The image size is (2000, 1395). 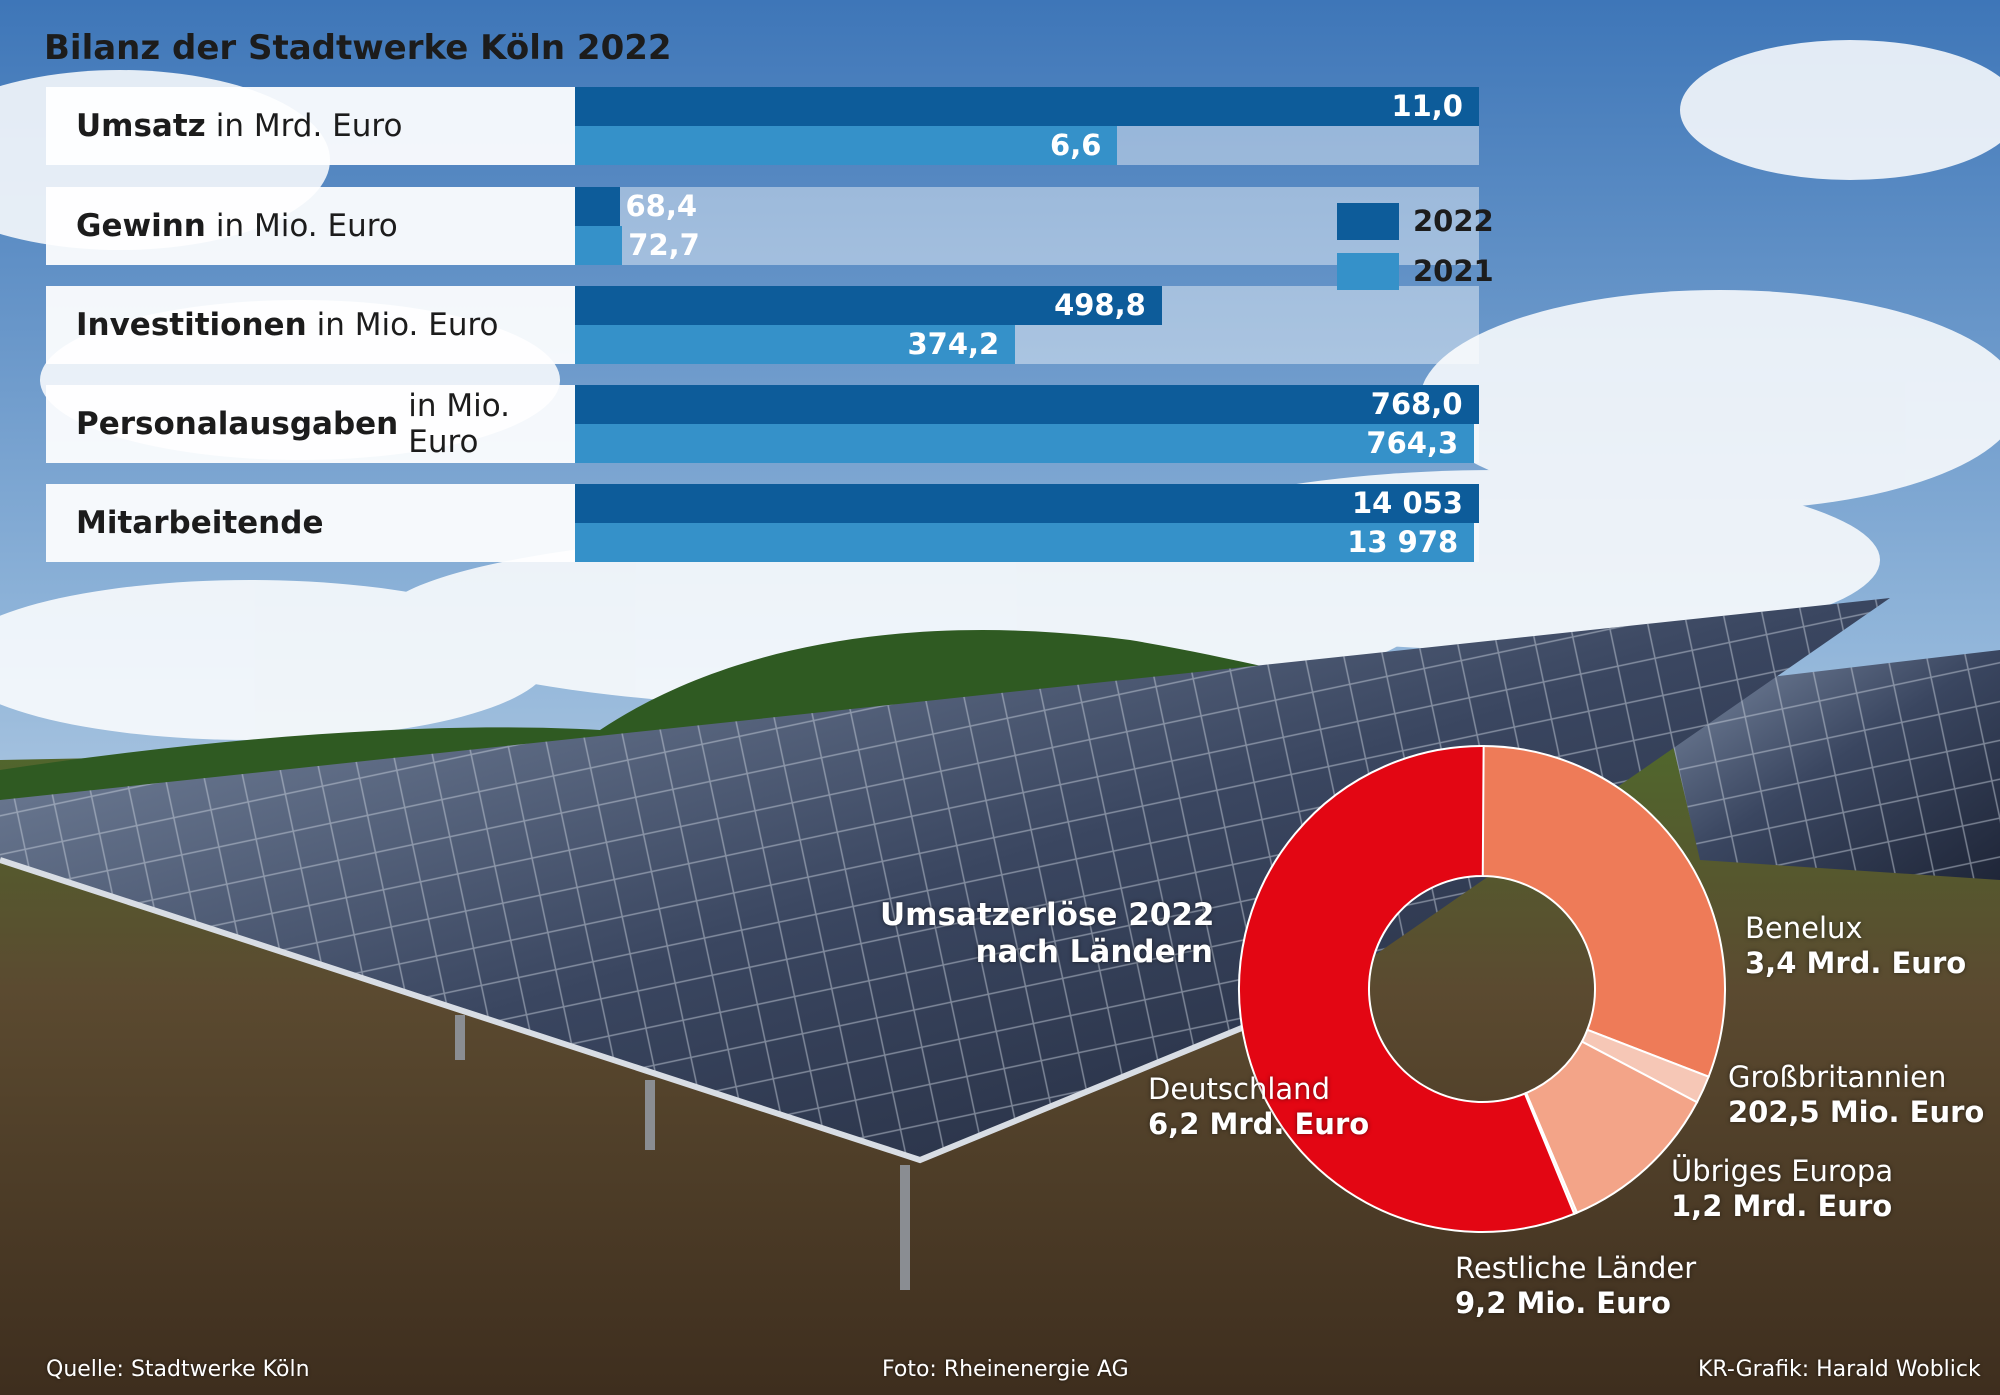 I want to click on photo-credit: Foto: Rheinenergie AG, so click(x=1005, y=1369).